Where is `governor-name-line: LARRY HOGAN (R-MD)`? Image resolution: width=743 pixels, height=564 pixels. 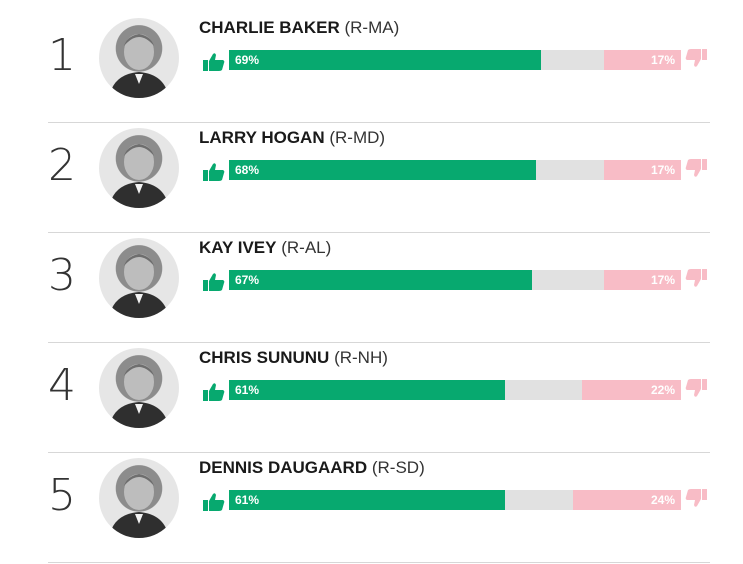 governor-name-line: LARRY HOGAN (R-MD) is located at coordinates (292, 138).